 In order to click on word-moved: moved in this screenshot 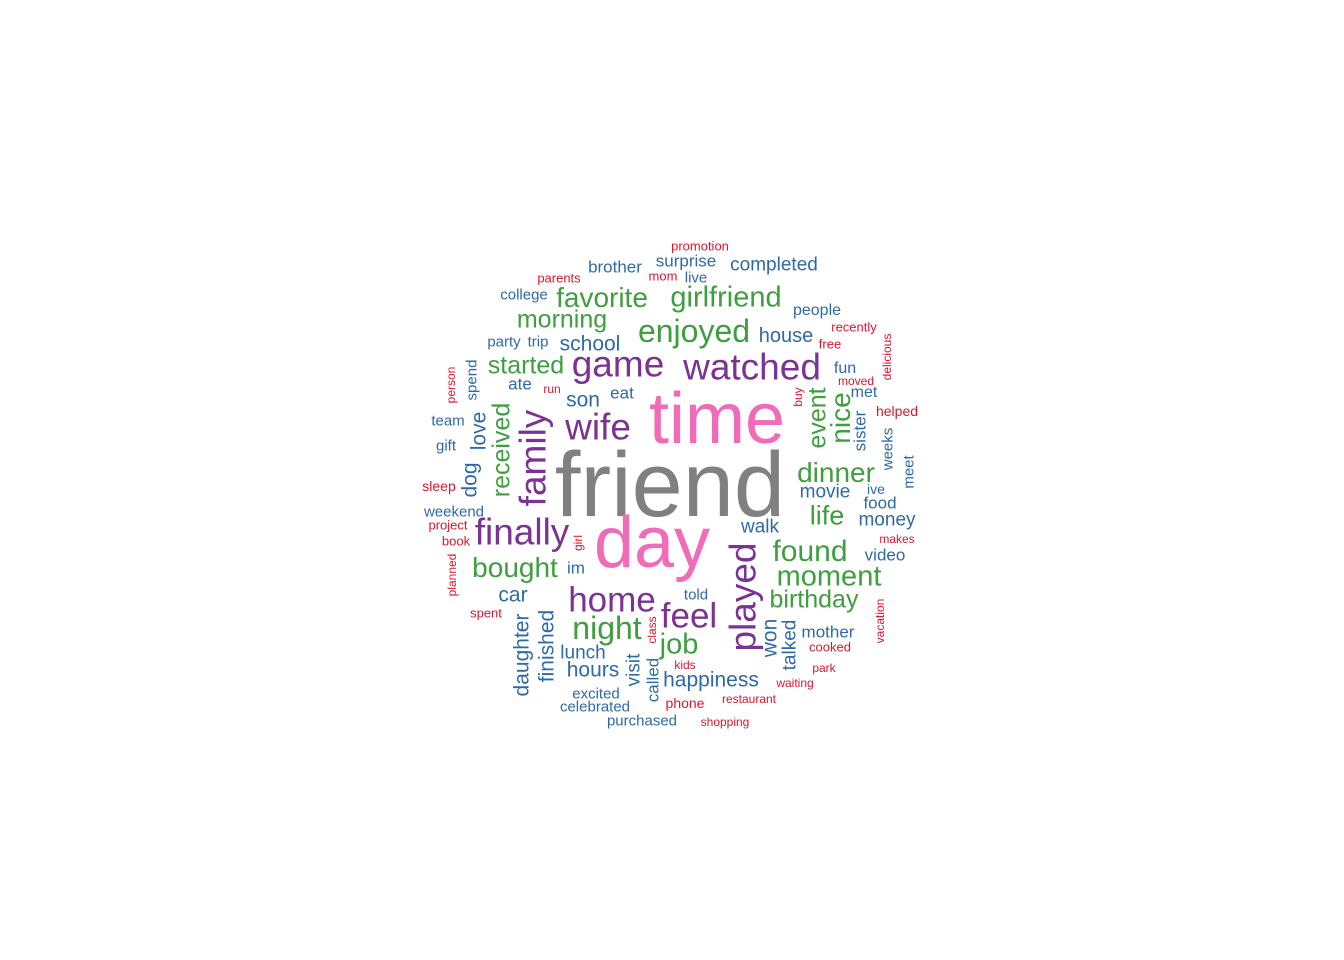, I will do `click(856, 381)`.